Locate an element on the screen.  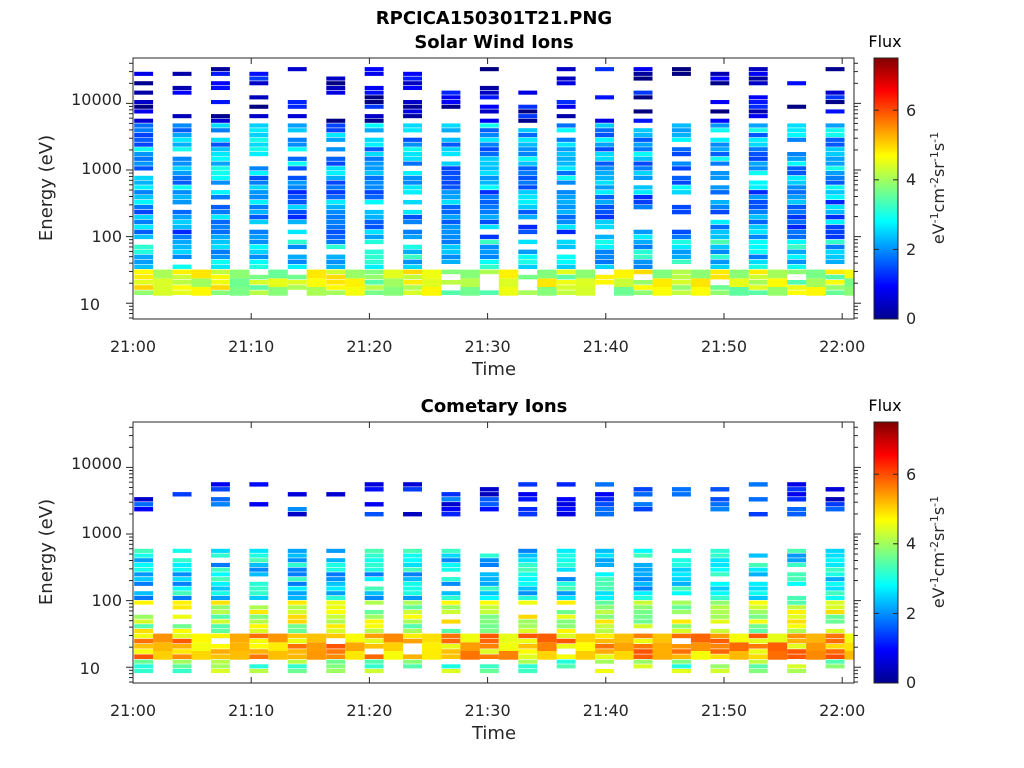
colorbar-unit-label: eV-1cm-2sr-1s-1 is located at coordinates (938, 552).